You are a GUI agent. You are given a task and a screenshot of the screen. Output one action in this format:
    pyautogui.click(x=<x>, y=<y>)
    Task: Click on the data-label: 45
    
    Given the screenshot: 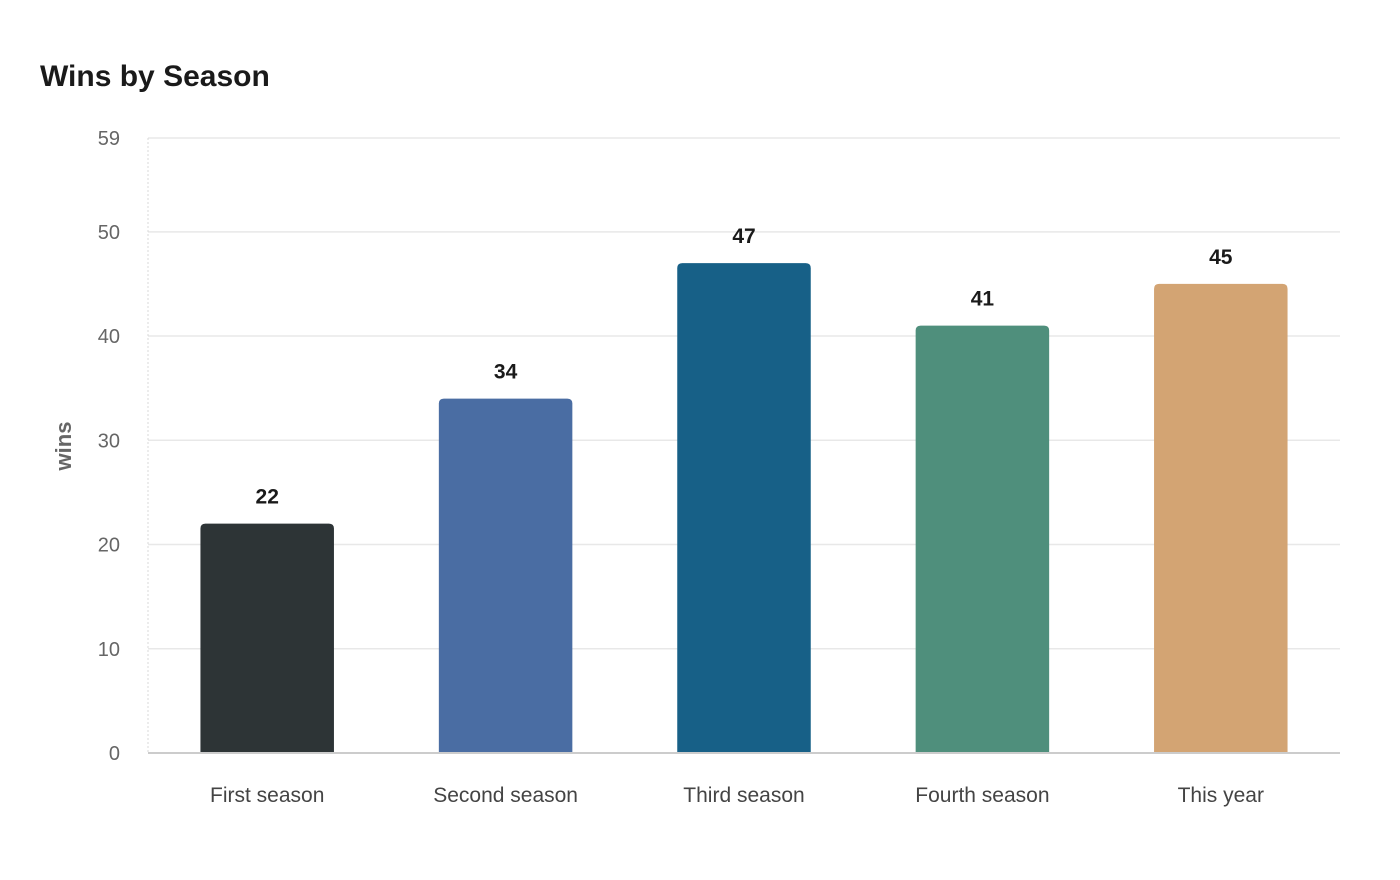 What is the action you would take?
    pyautogui.click(x=1221, y=257)
    